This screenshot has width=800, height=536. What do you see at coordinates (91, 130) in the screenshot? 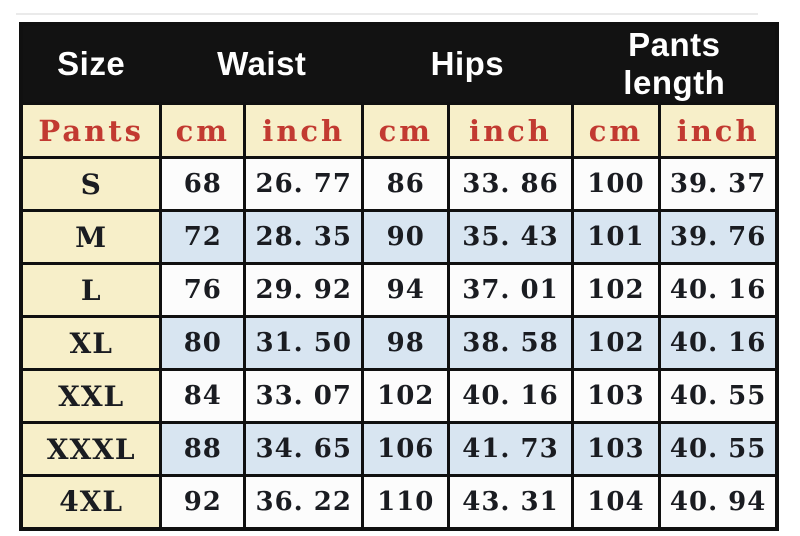
I see `unit-pants-label: Pants` at bounding box center [91, 130].